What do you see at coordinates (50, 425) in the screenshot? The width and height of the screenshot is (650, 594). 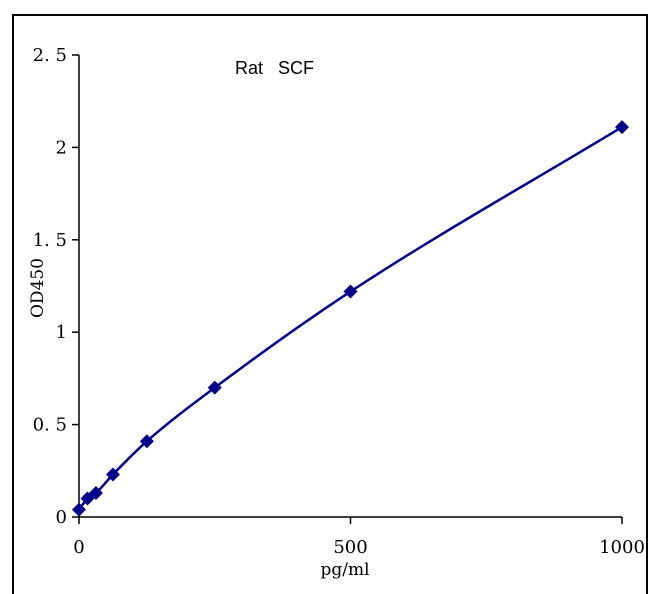 I see `y-tick-label: 0. 5` at bounding box center [50, 425].